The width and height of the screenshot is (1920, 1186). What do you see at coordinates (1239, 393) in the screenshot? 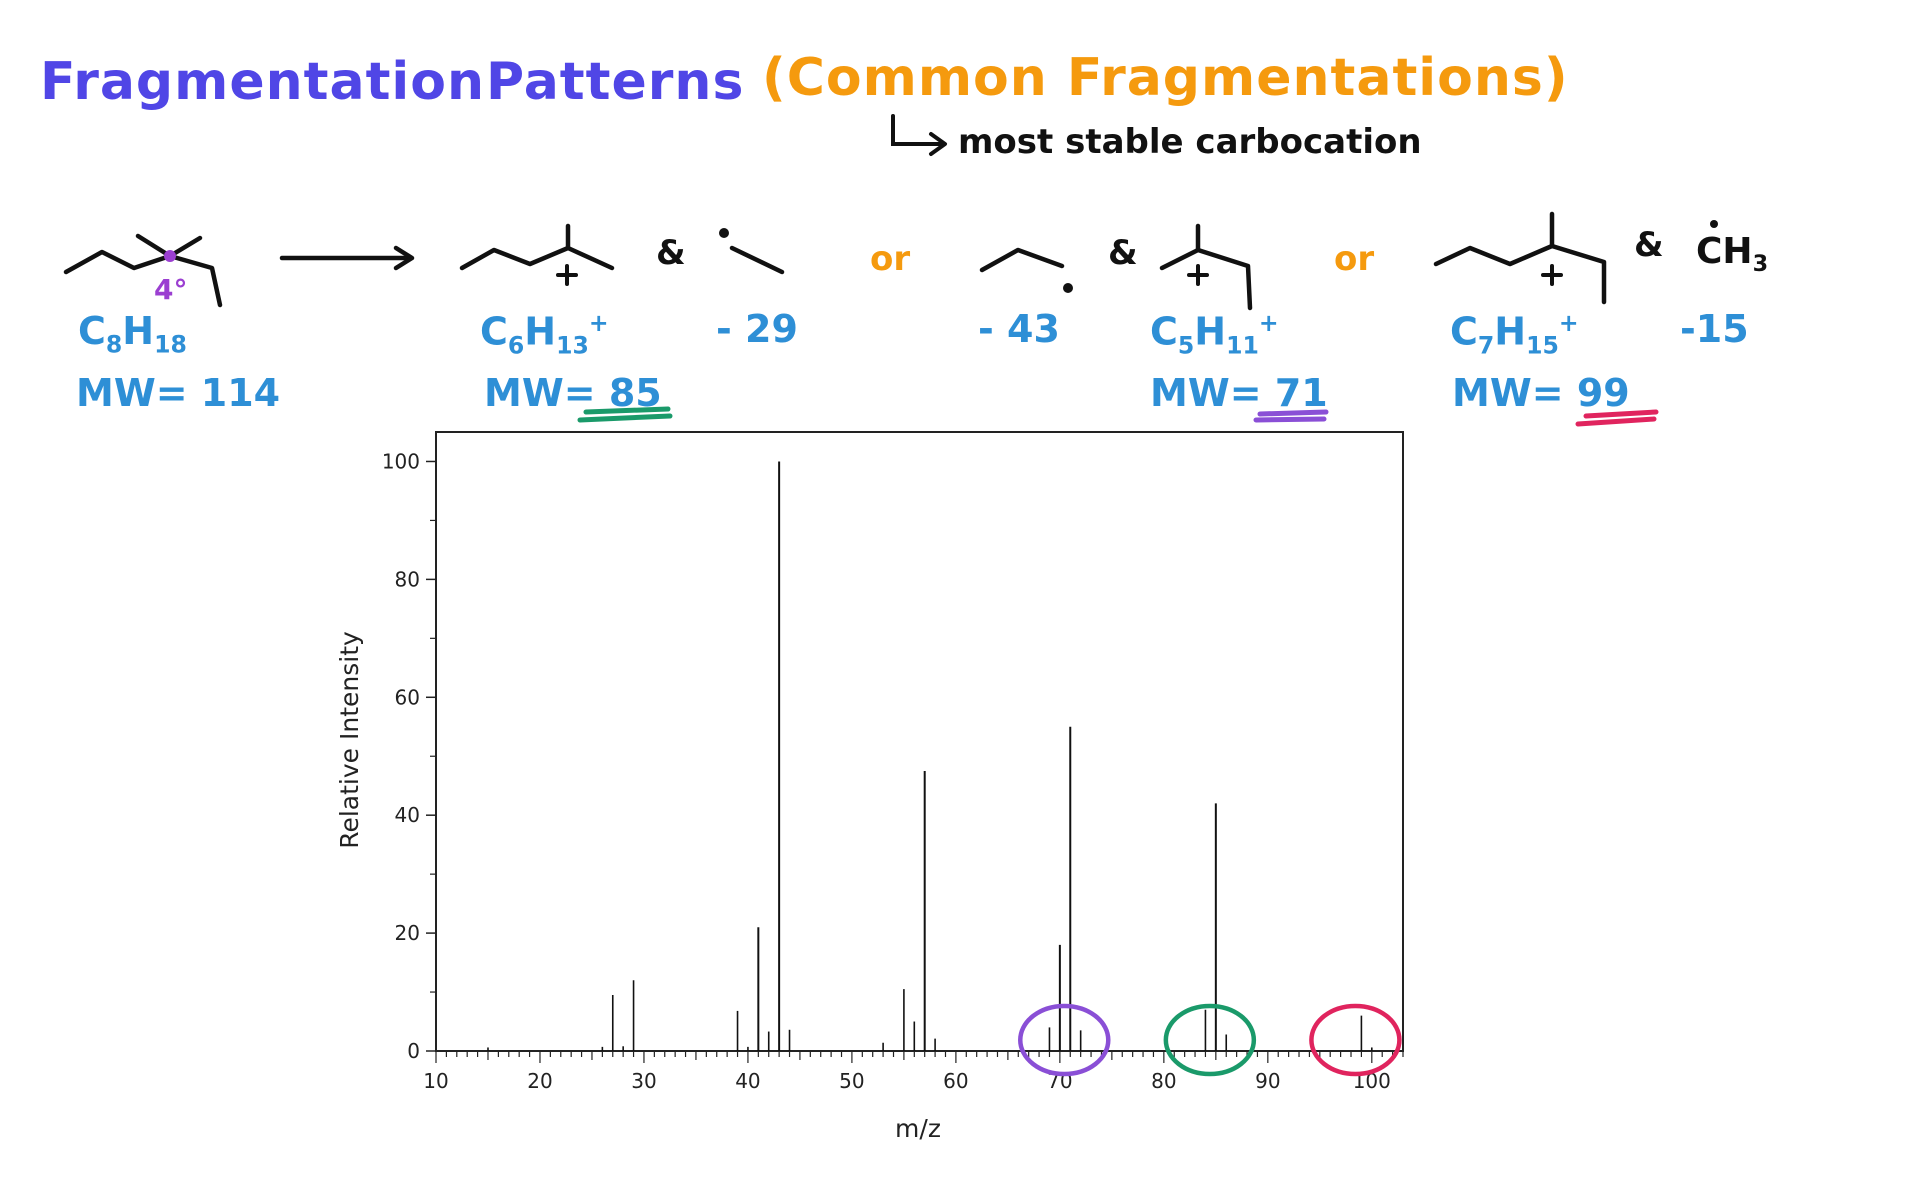
I see `cation2-mw: MW= 71` at bounding box center [1239, 393].